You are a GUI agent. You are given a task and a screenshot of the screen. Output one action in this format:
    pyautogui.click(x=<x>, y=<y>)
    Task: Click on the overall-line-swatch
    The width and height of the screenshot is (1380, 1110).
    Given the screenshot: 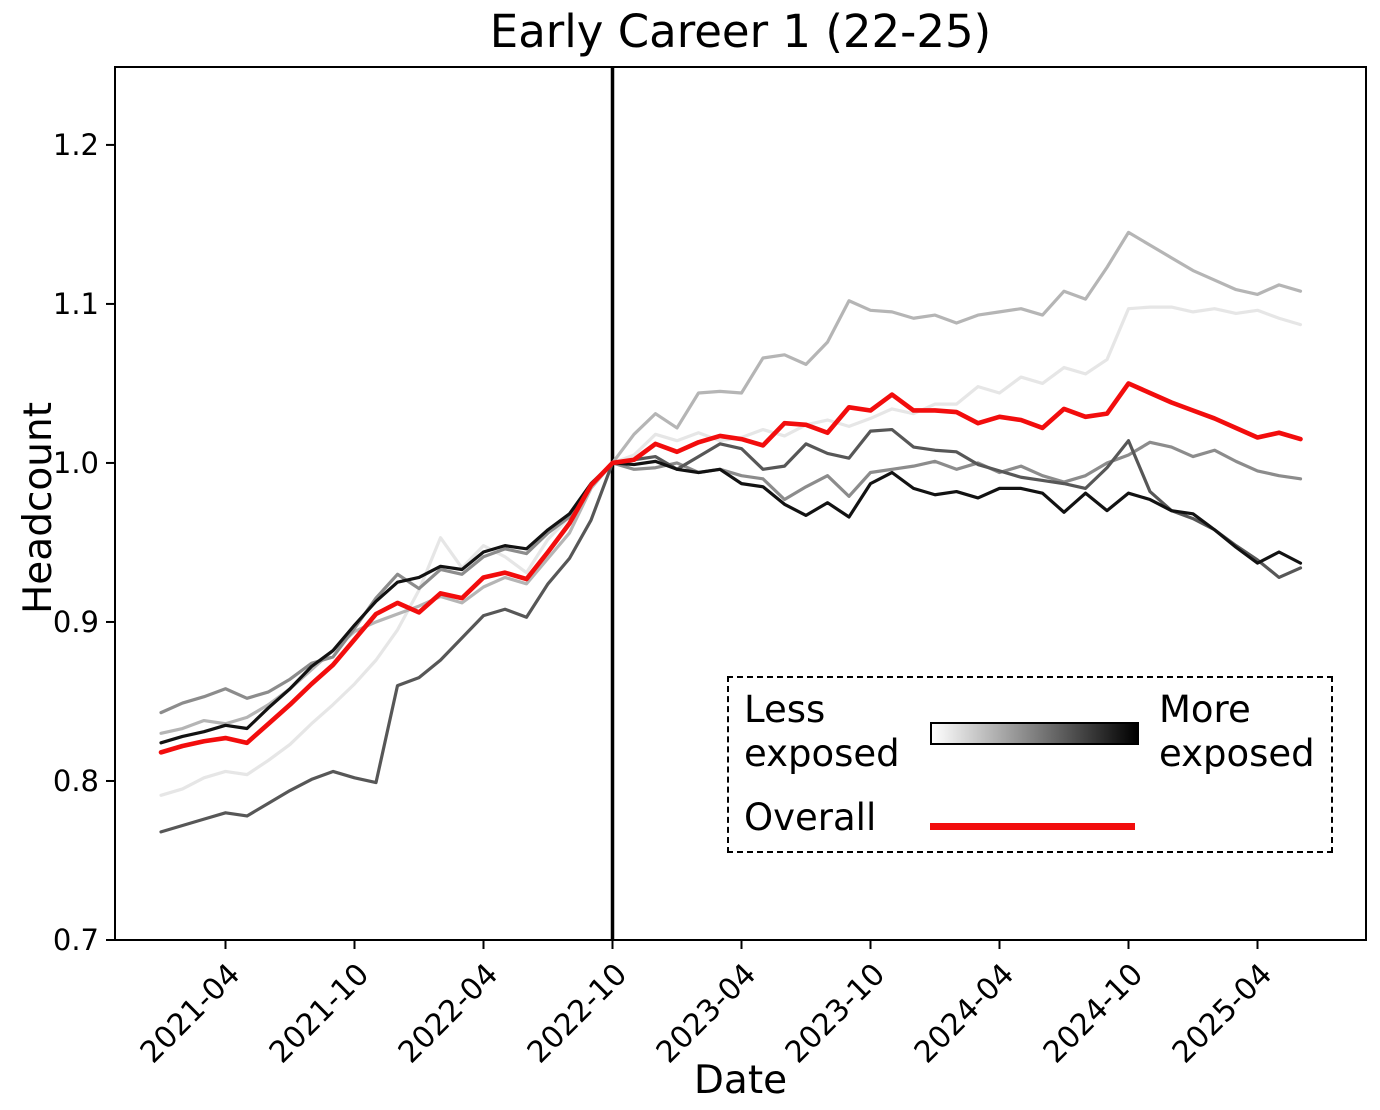 What is the action you would take?
    pyautogui.click(x=1032, y=826)
    